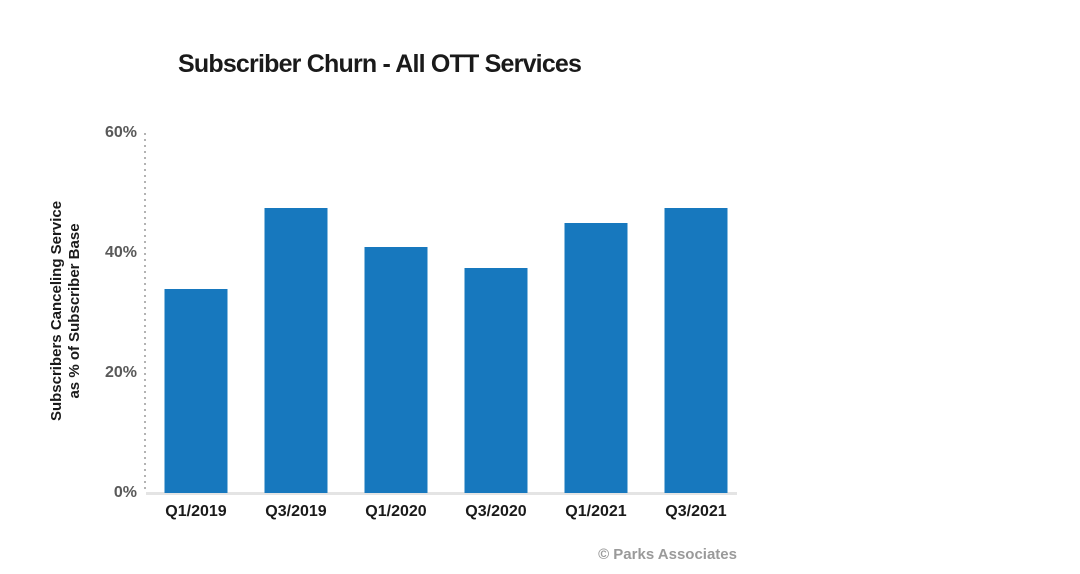 The image size is (1080, 574). Describe the element at coordinates (196, 511) in the screenshot. I see `x-tick-label-Q1/2019: Q1/2019` at that location.